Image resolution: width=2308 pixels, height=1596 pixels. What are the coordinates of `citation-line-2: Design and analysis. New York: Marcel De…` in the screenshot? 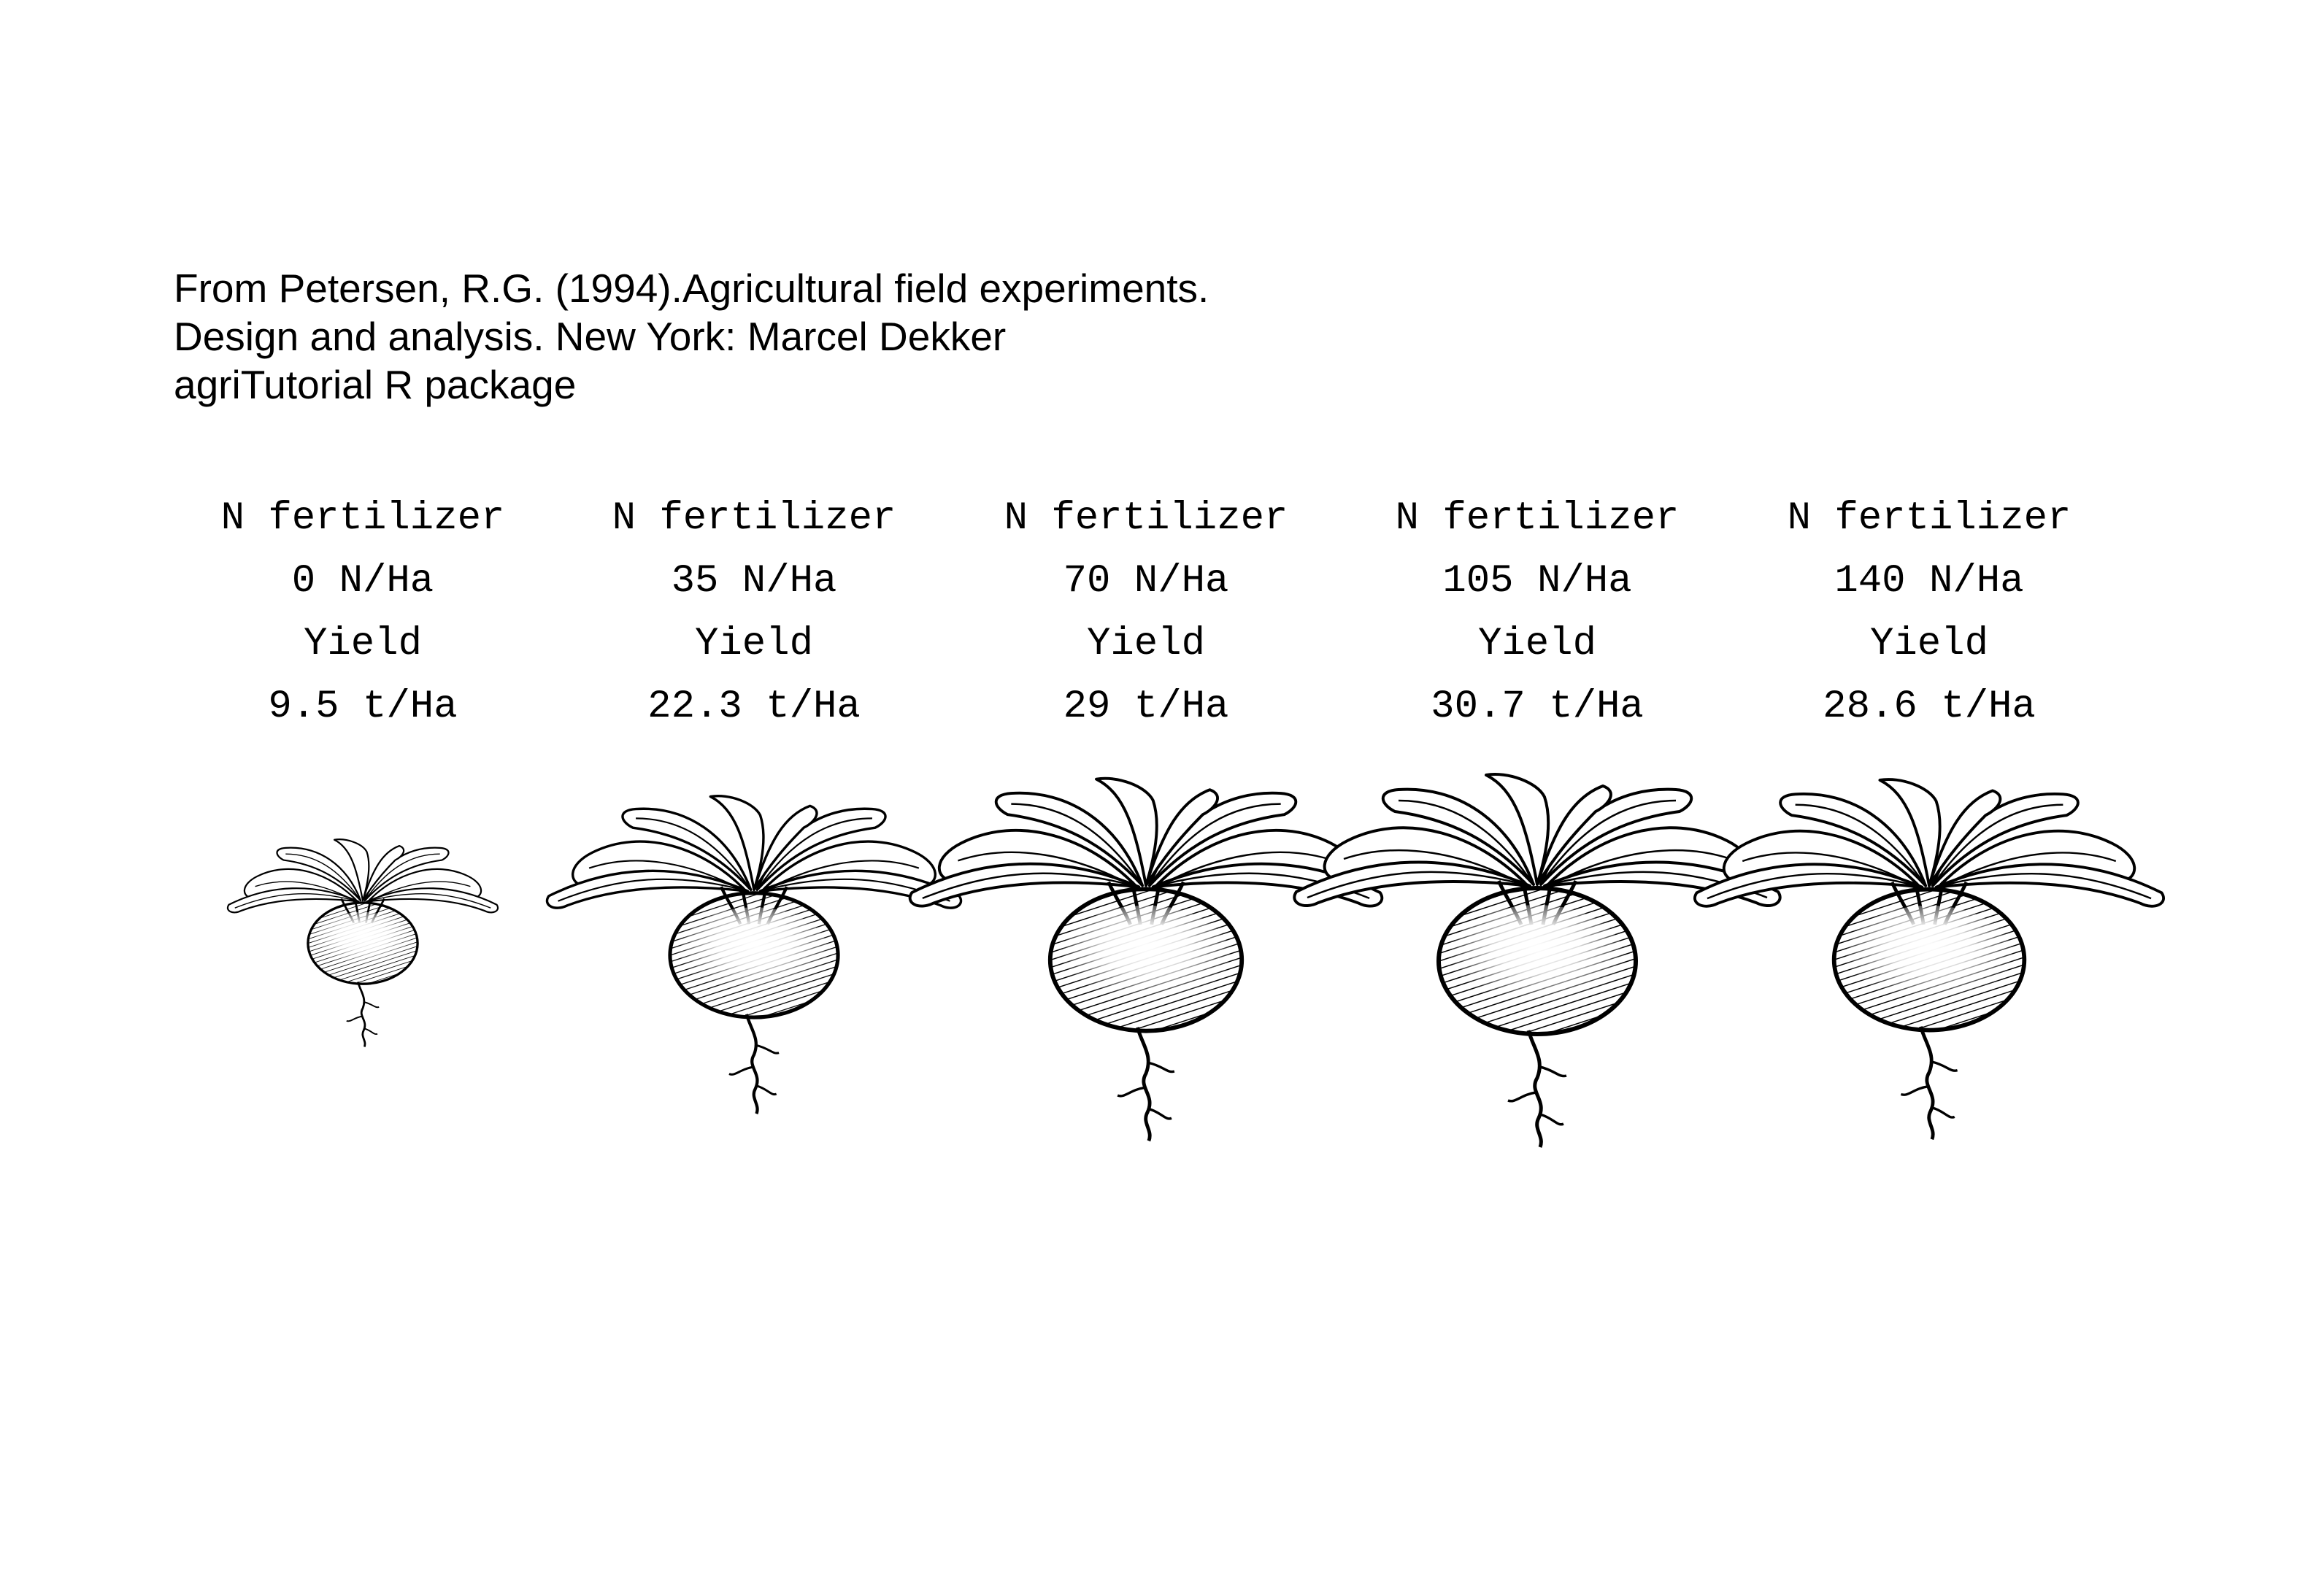 It's located at (590, 336).